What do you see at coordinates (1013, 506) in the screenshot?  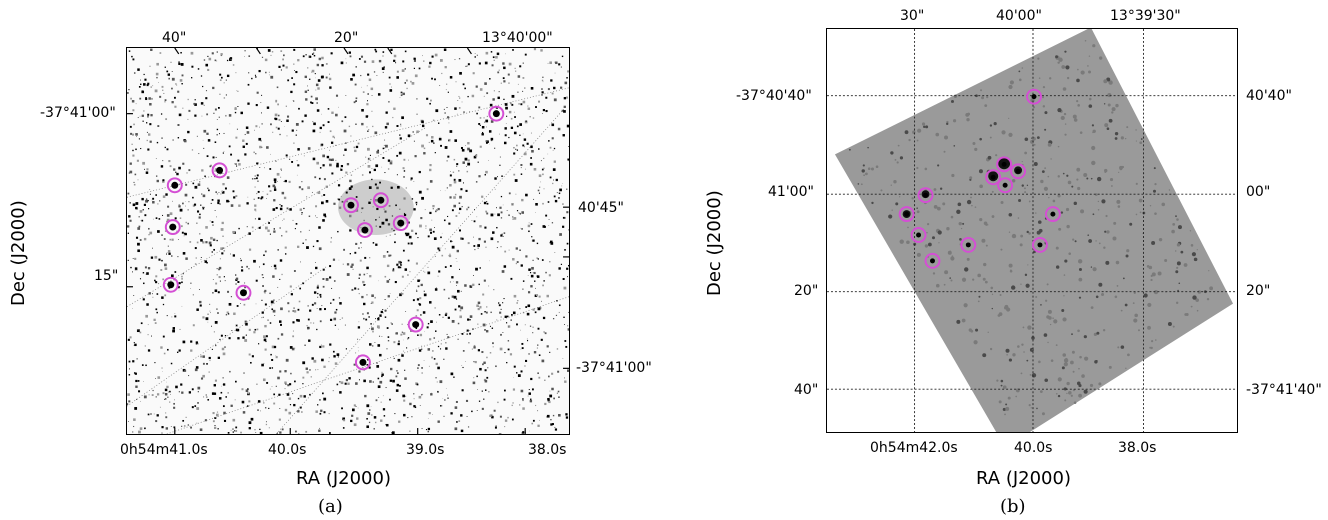 I see `caption-b: (b)` at bounding box center [1013, 506].